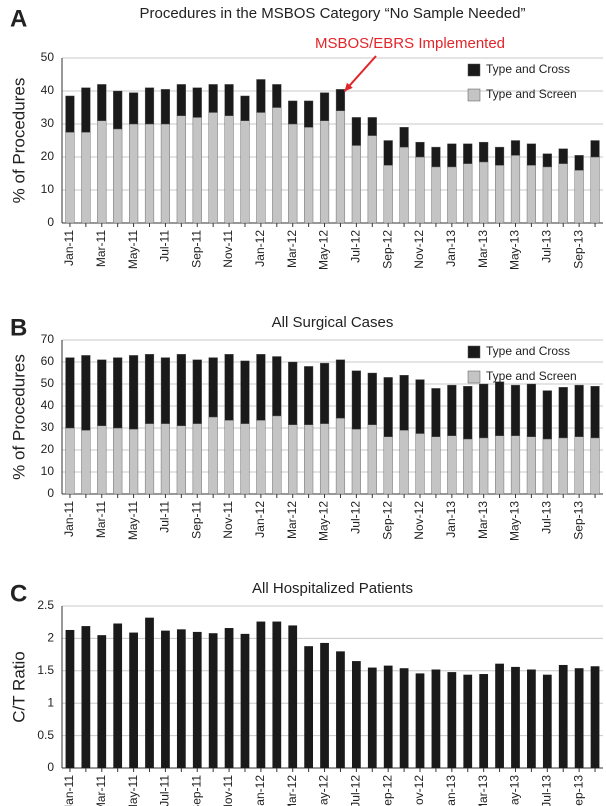 This screenshot has height=806, width=606. What do you see at coordinates (48, 339) in the screenshot?
I see `y-tick-label: 70` at bounding box center [48, 339].